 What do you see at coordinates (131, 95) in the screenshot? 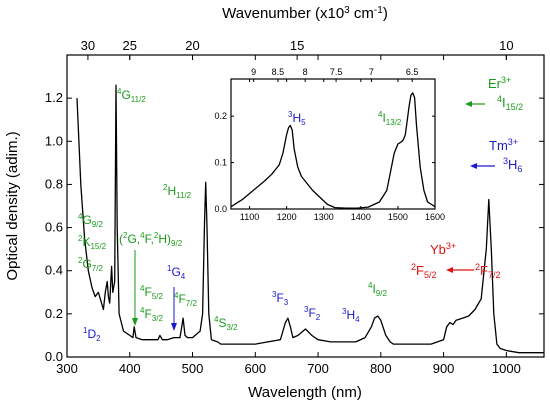
I see `label-g-11-2: 4G11/2` at bounding box center [131, 95].